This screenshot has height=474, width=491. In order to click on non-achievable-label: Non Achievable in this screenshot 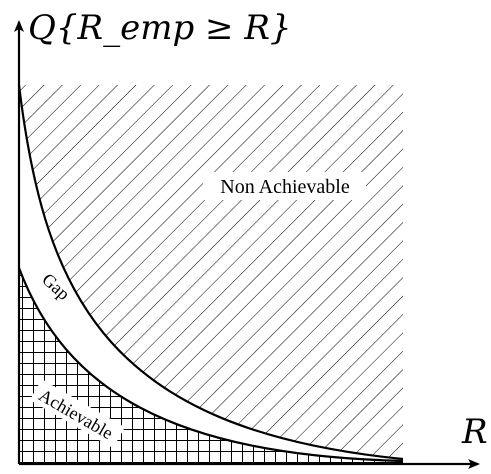, I will do `click(285, 187)`.